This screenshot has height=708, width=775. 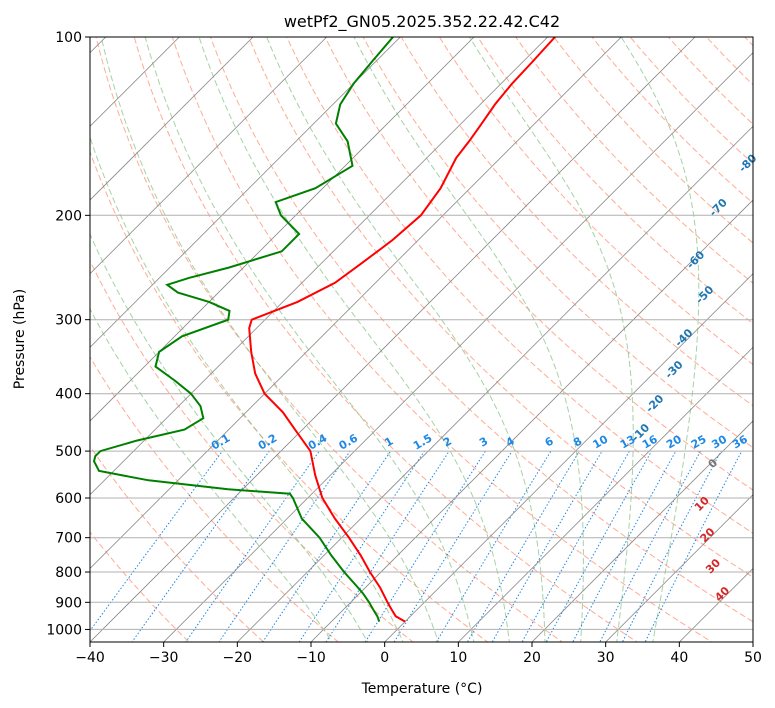 I want to click on y-axis: 1000 900 800 700 600 500 400 300 200 100, so click(x=68, y=334).